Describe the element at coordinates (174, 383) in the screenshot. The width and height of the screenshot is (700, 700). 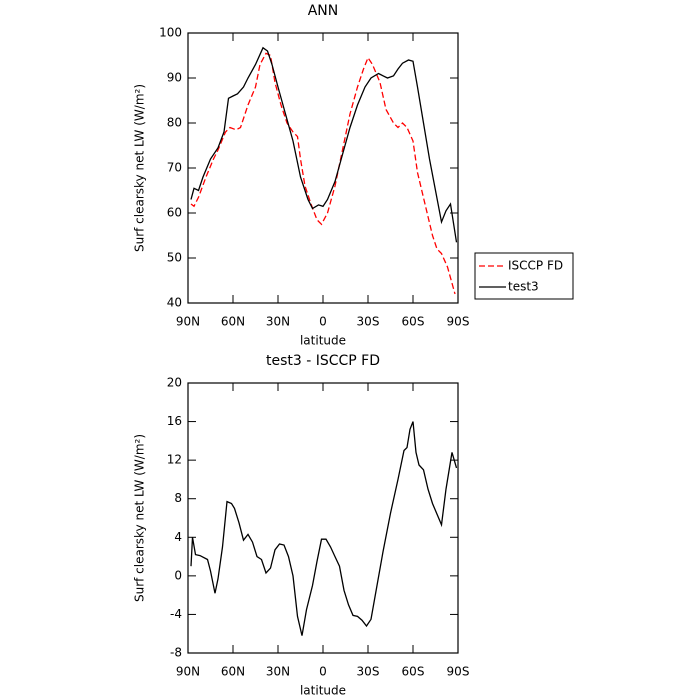
I see `y-tick-label: 20` at that location.